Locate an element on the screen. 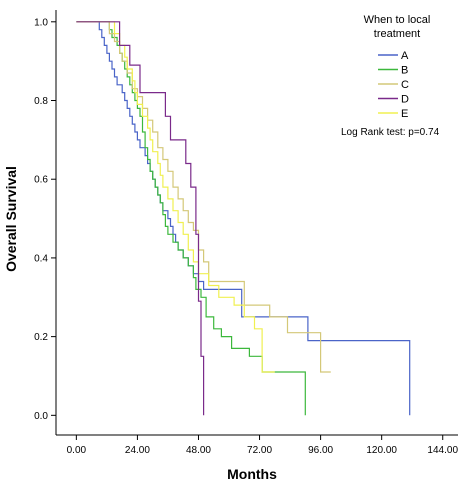 The width and height of the screenshot is (468, 489). legend-label-d: D is located at coordinates (405, 100).